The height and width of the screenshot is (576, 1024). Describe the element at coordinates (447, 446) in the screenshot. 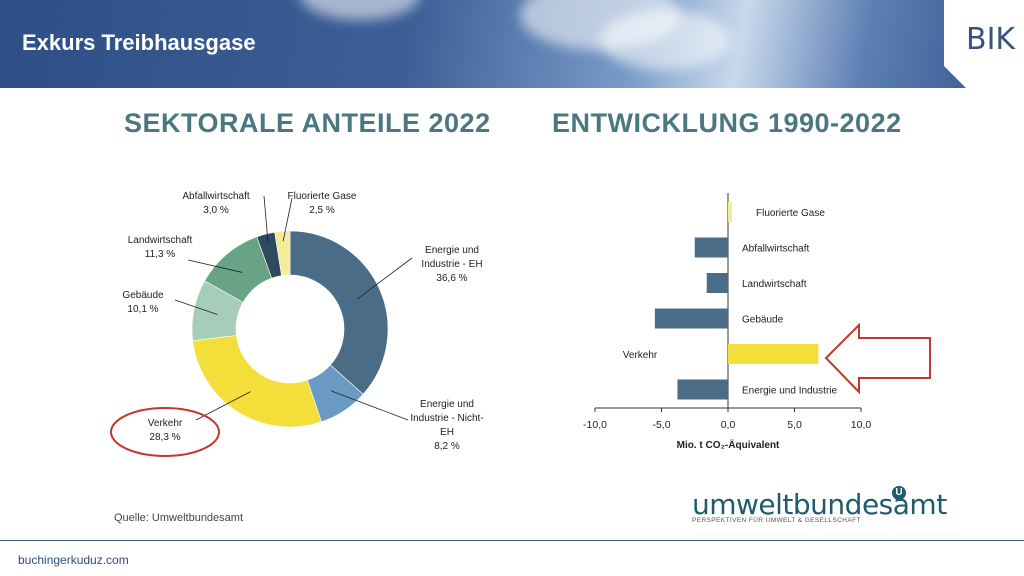

I see `pie-label-line: 8,2 %` at that location.